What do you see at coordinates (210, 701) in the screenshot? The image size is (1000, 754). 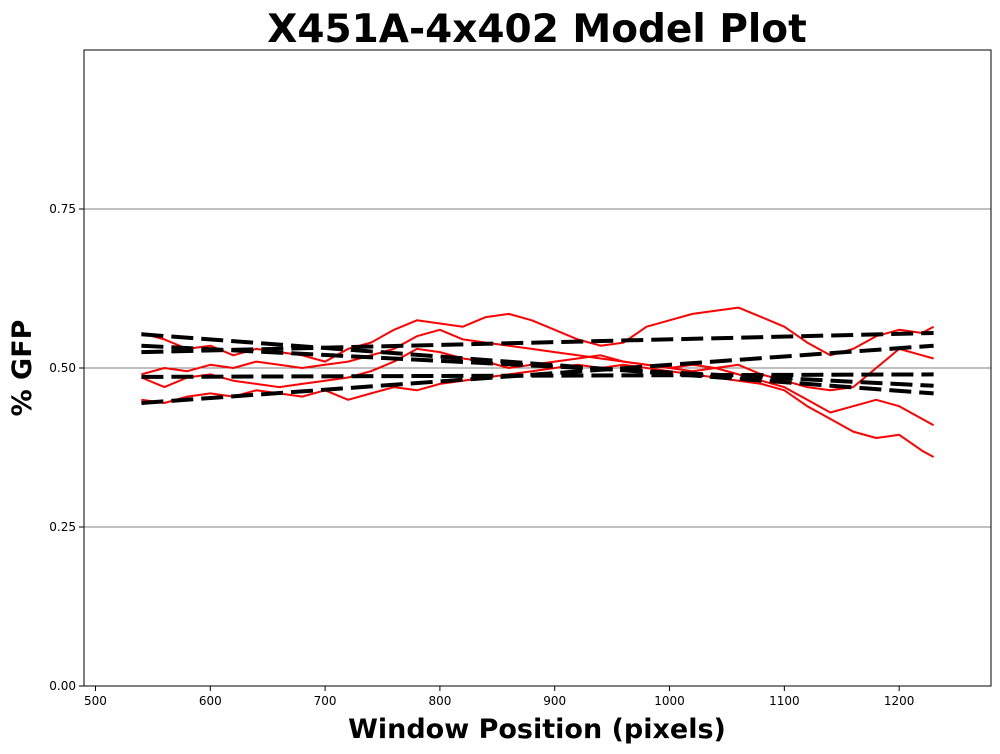 I see `x-tick-label-1: 600` at bounding box center [210, 701].